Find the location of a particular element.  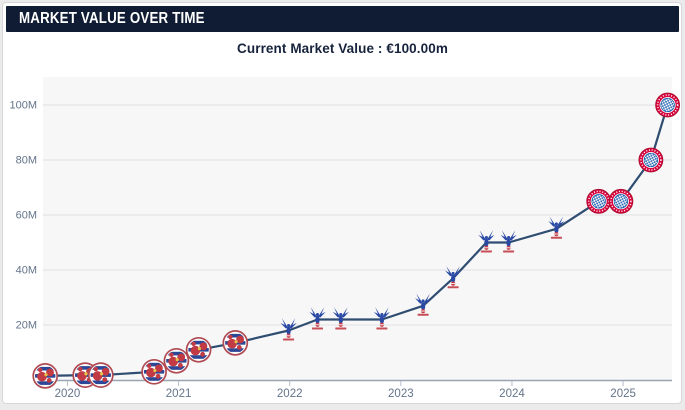

svg-text: 20M is located at coordinates (26, 326).